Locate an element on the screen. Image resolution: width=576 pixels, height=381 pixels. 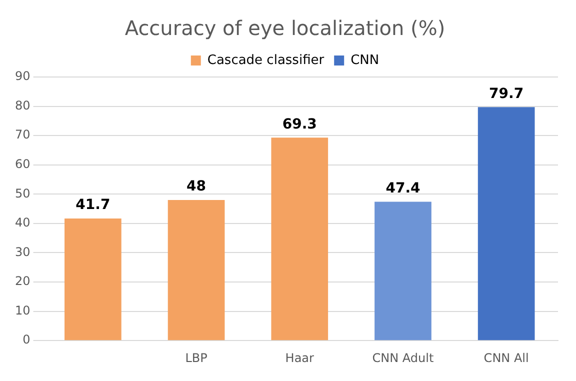
y-tick-label: 30 is located at coordinates (22, 251).